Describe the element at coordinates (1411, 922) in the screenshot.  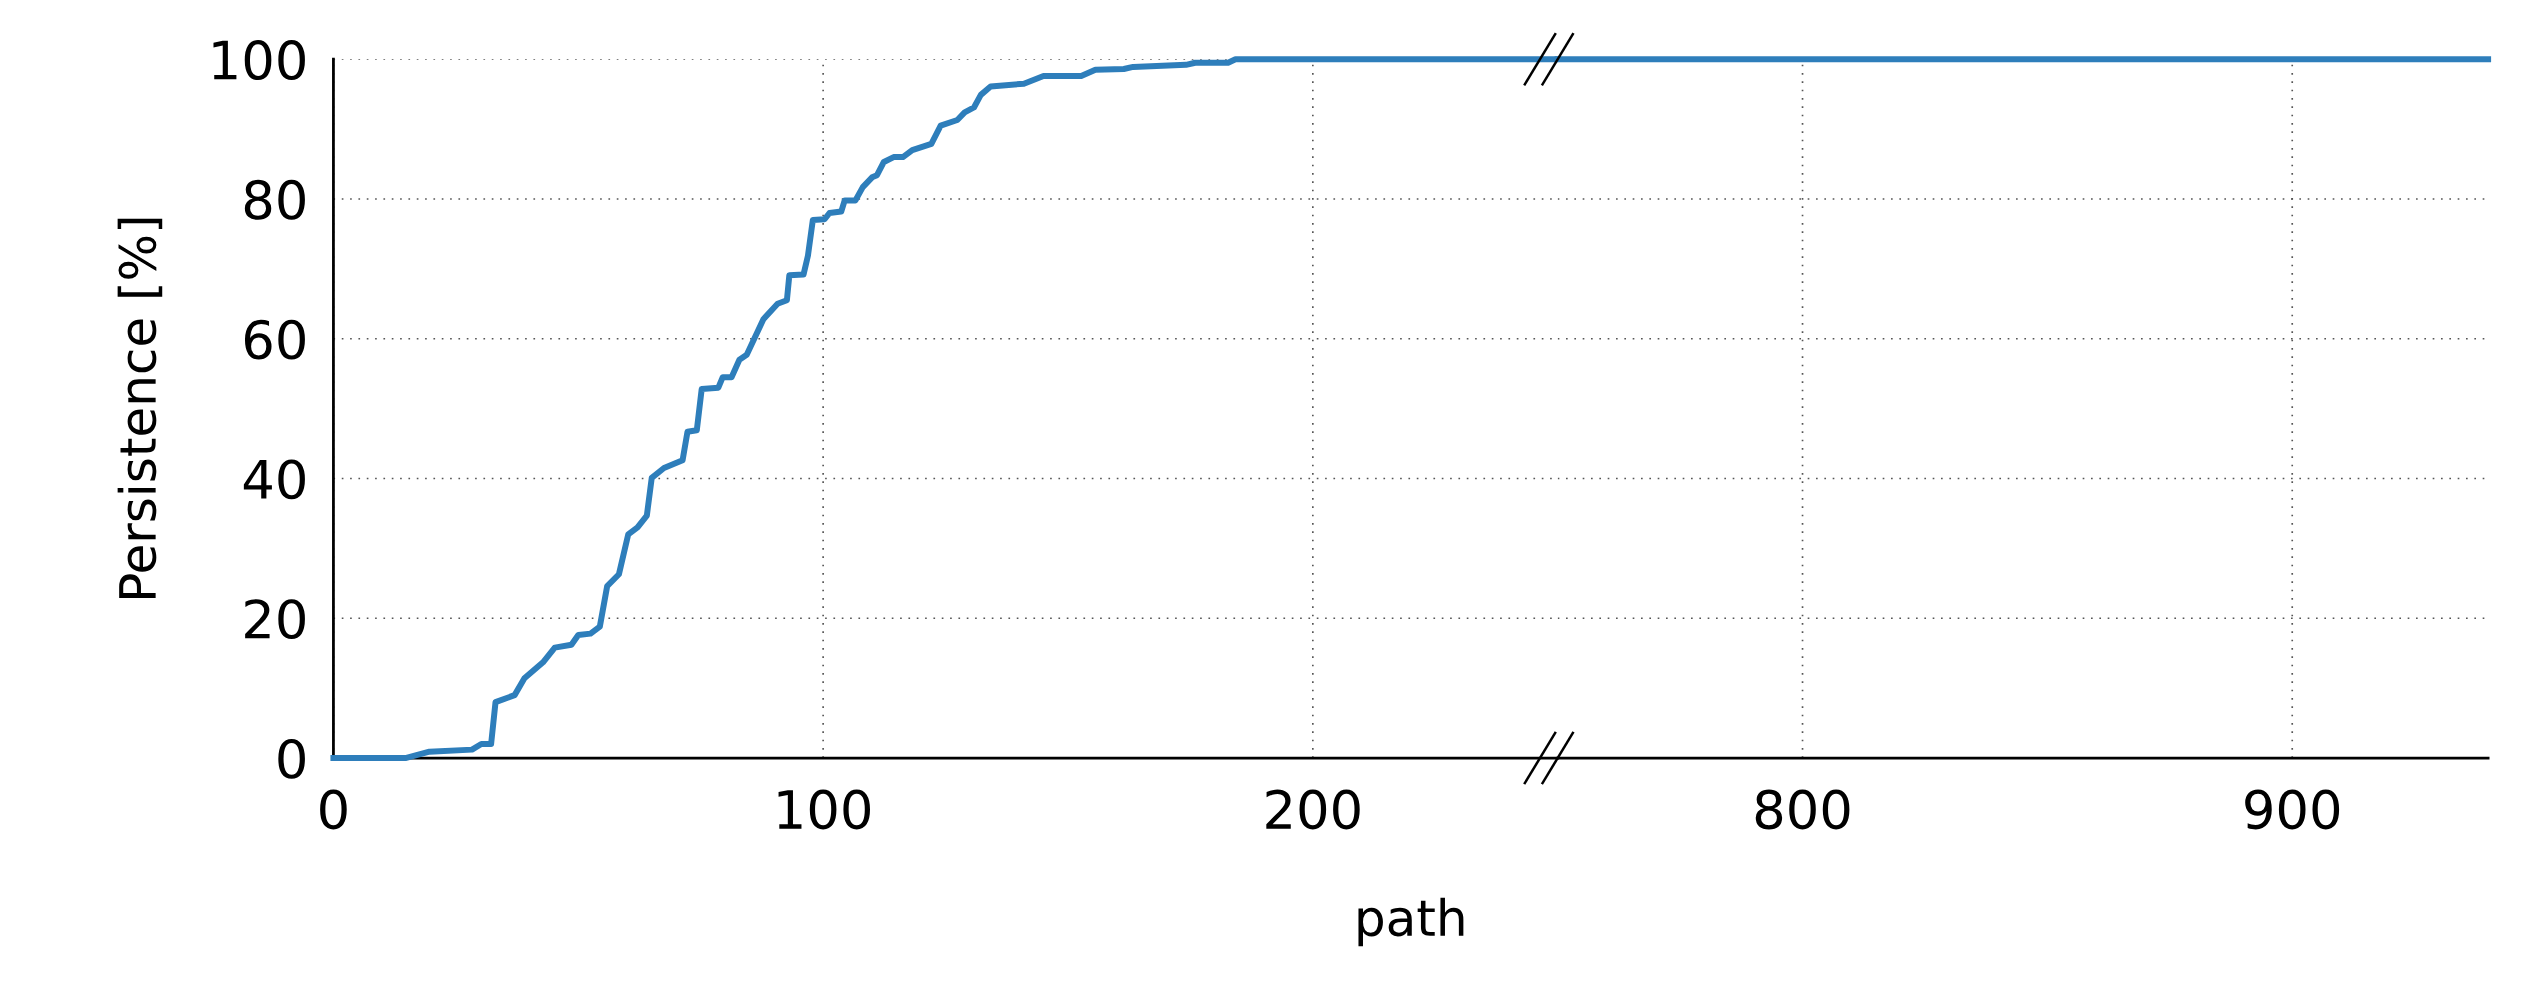
I see `x-axis-title: path` at that location.